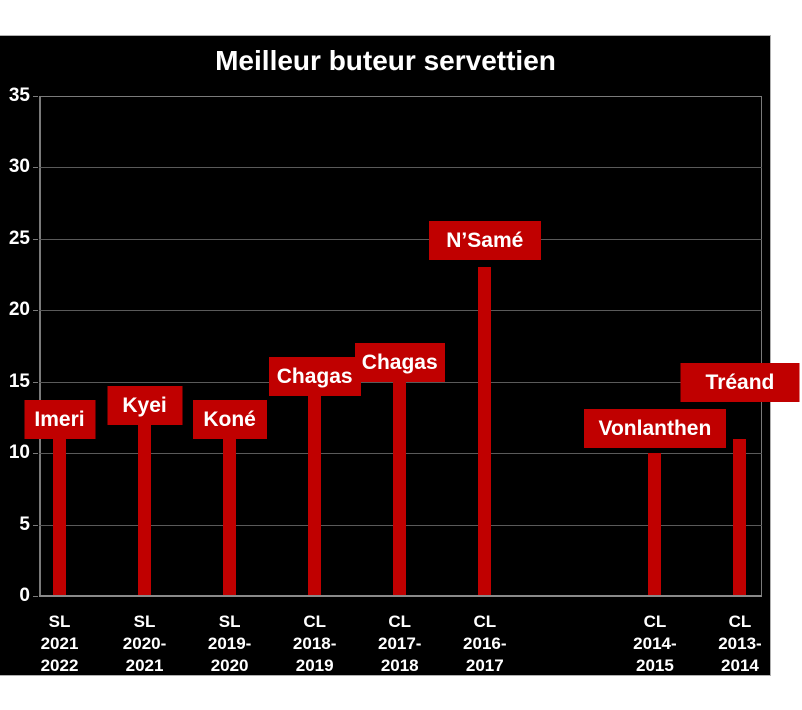 The height and width of the screenshot is (710, 802). I want to click on y-tick-label: 20, so click(19, 310).